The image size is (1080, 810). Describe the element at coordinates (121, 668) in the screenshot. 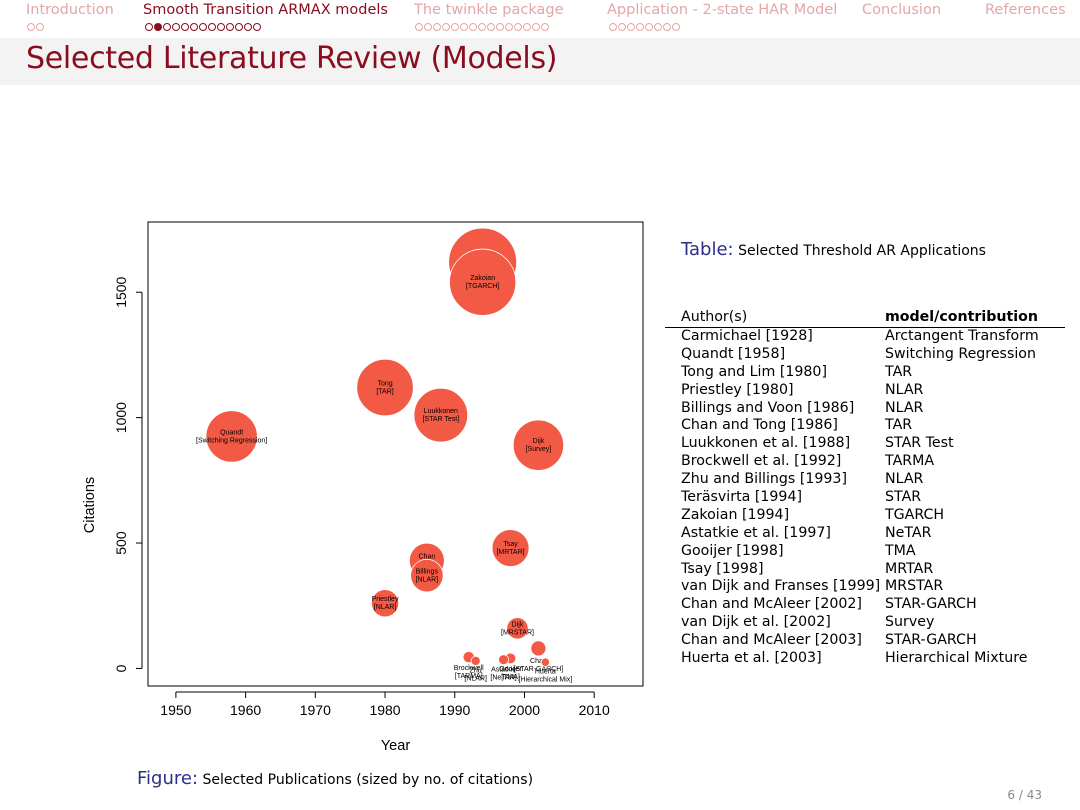

I see `y-tick-label: 0` at that location.